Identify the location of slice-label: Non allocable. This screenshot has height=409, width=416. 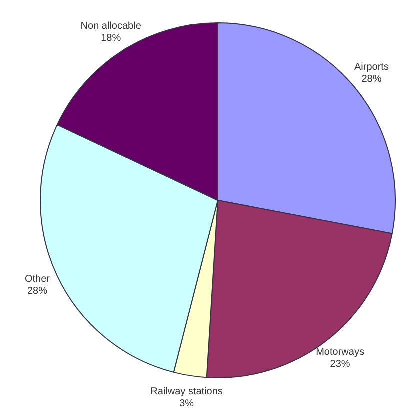
(111, 26).